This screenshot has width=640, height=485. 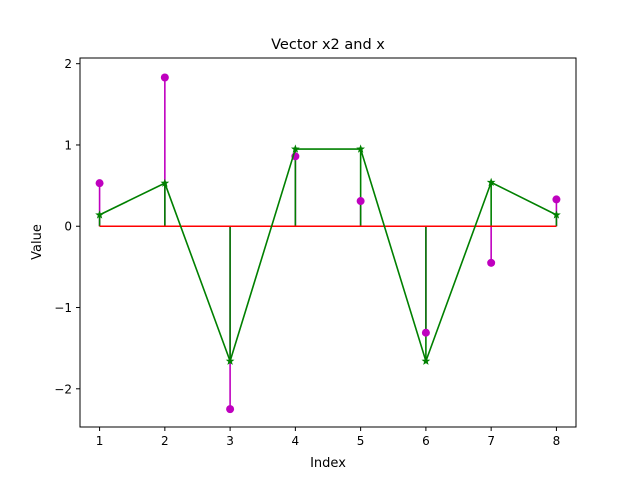 What do you see at coordinates (426, 441) in the screenshot?
I see `x-tick-label: 6` at bounding box center [426, 441].